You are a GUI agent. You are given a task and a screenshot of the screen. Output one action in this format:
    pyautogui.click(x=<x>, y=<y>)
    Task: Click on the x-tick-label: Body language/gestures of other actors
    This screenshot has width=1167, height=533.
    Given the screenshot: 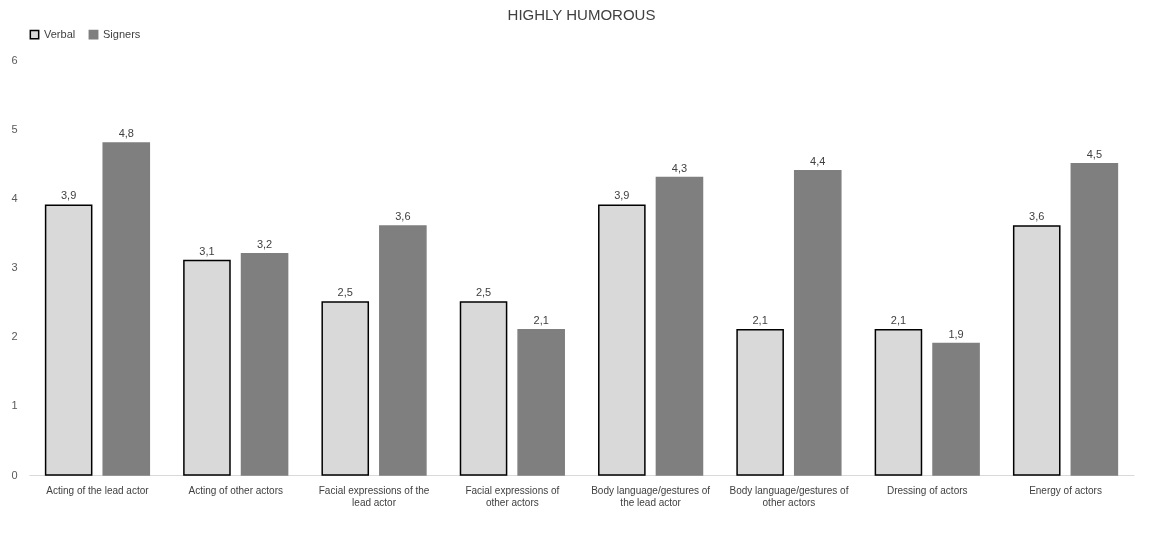 What is the action you would take?
    pyautogui.click(x=789, y=496)
    